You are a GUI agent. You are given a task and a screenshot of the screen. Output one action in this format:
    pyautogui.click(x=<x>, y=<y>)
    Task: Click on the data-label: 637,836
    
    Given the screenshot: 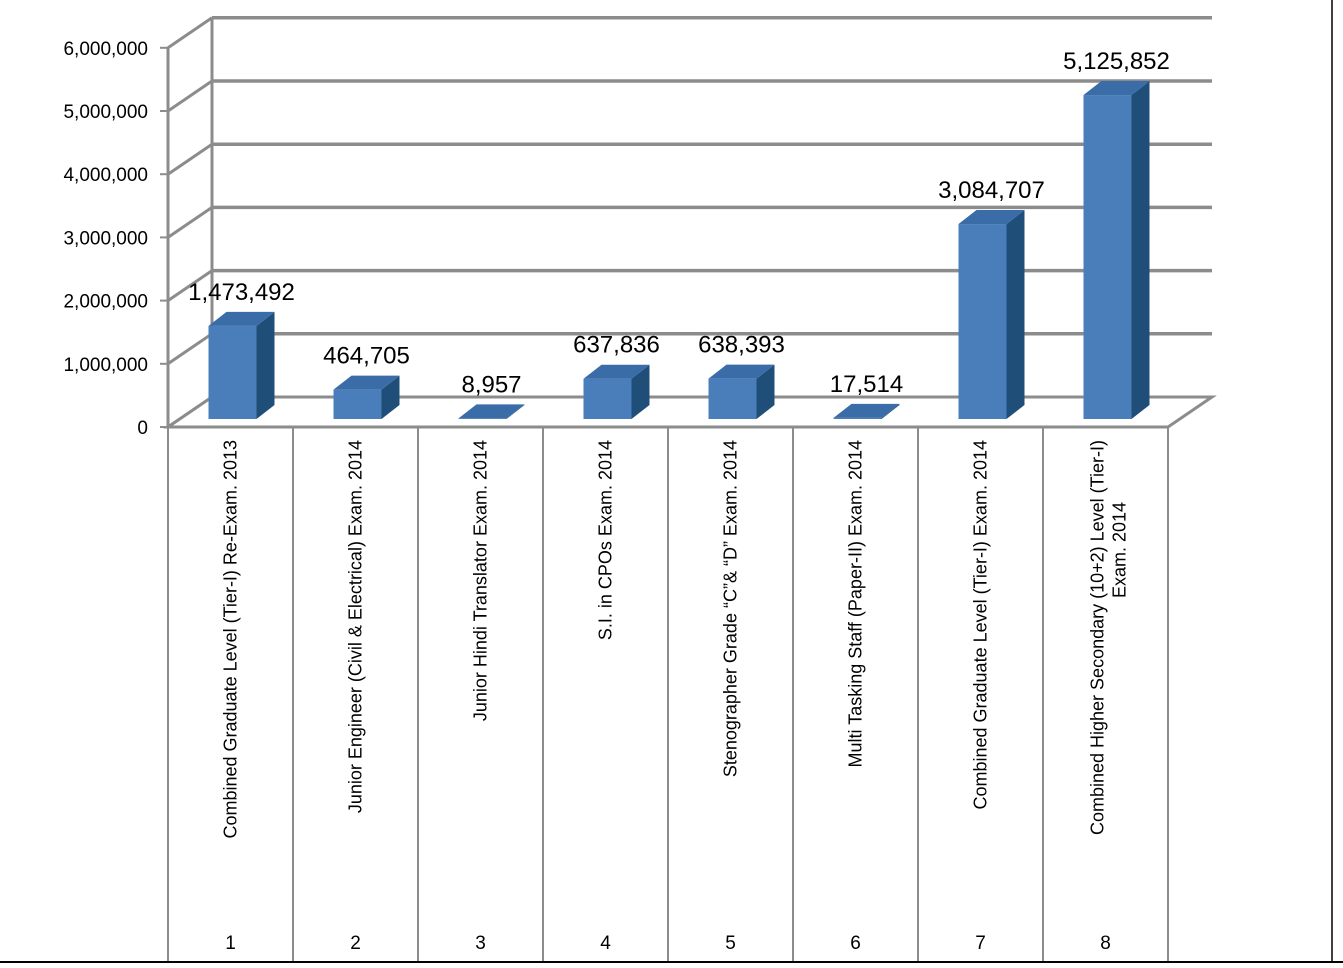 What is the action you would take?
    pyautogui.click(x=616, y=345)
    